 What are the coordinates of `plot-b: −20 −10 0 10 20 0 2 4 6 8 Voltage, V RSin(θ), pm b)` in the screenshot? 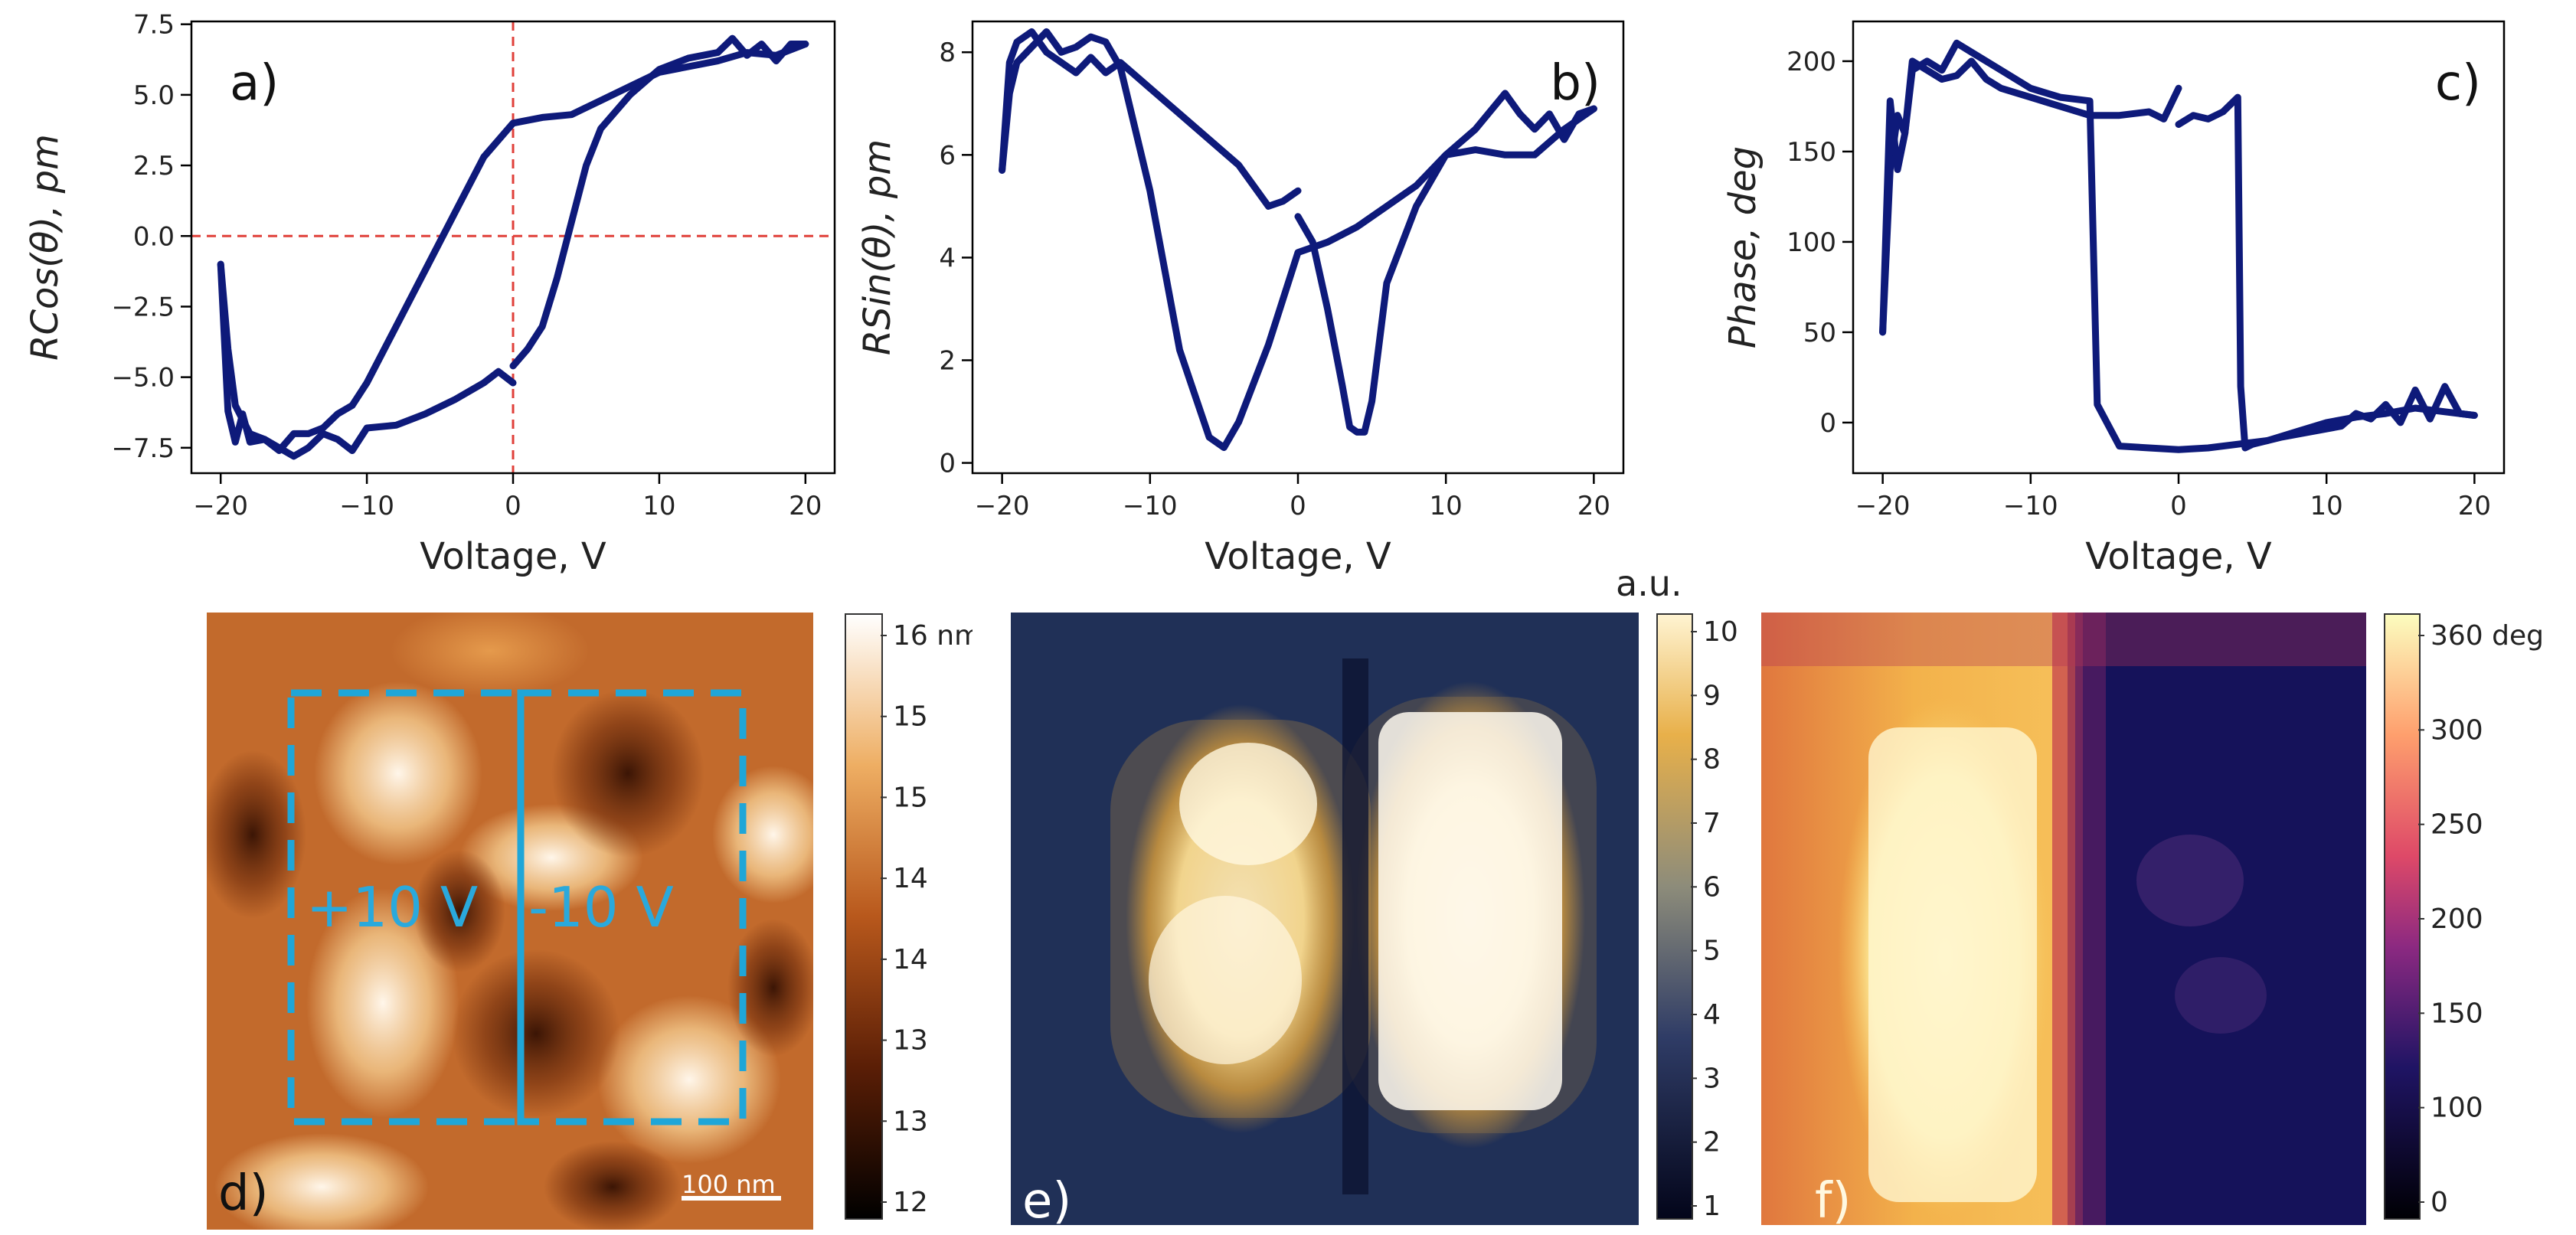 It's located at (1240, 299).